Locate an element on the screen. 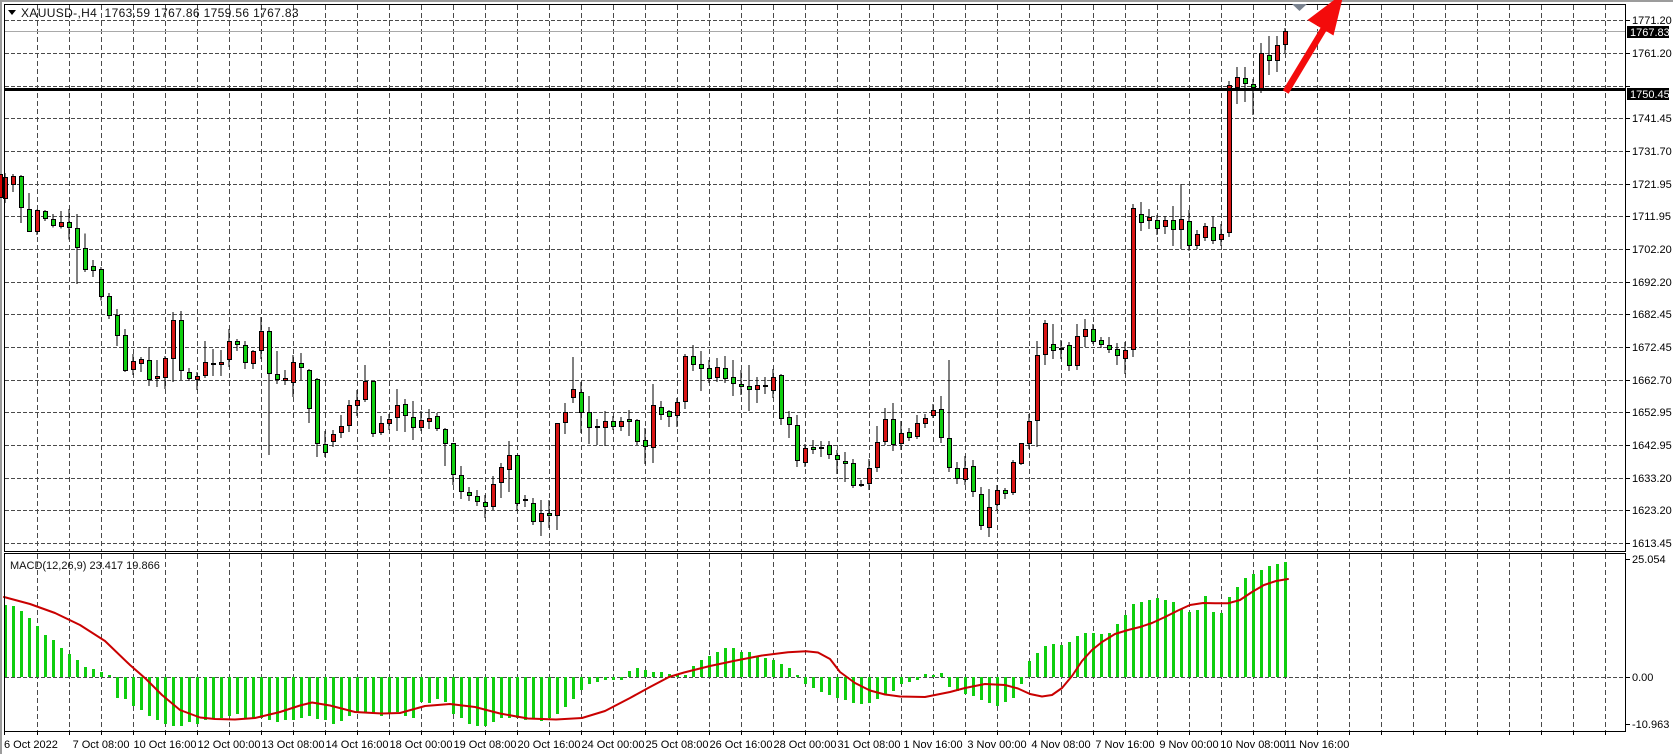 Image resolution: width=1673 pixels, height=754 pixels. svg-text: 1767.83 is located at coordinates (1650, 33).